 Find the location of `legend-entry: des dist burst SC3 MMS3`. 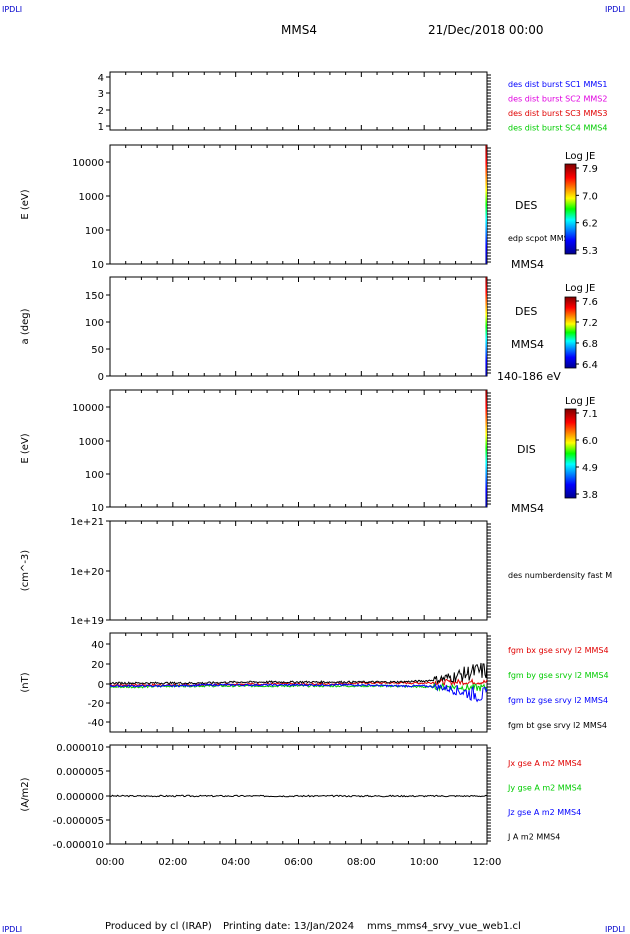

legend-entry: des dist burst SC3 MMS3 is located at coordinates (557, 113).